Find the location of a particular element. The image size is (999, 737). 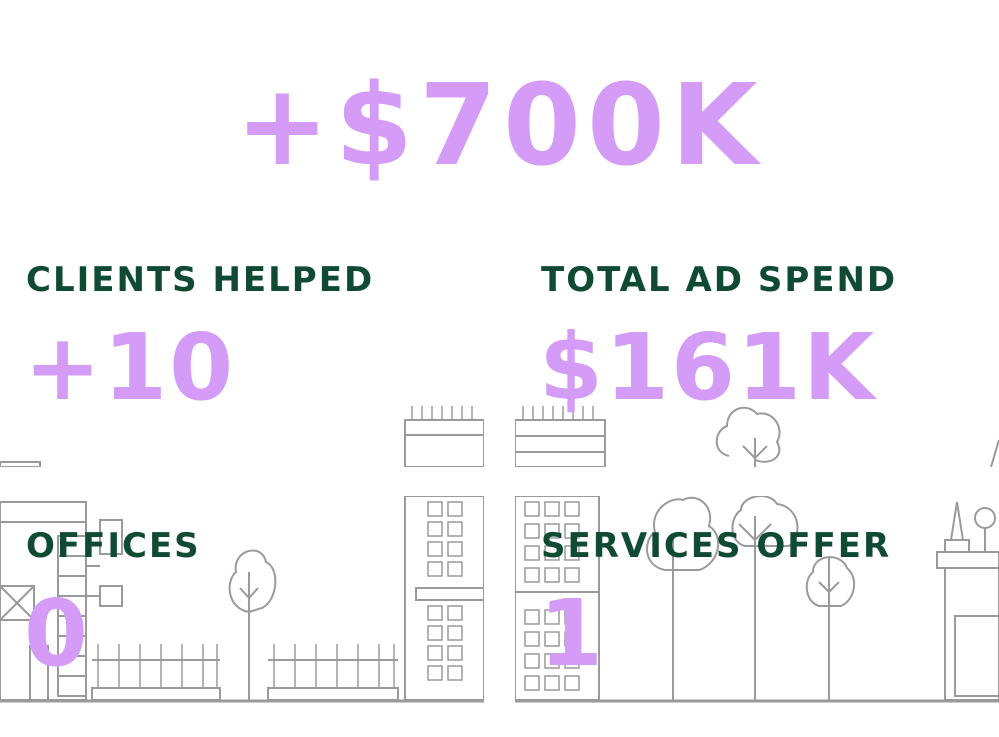

stat-value: 0 is located at coordinates (57, 633).